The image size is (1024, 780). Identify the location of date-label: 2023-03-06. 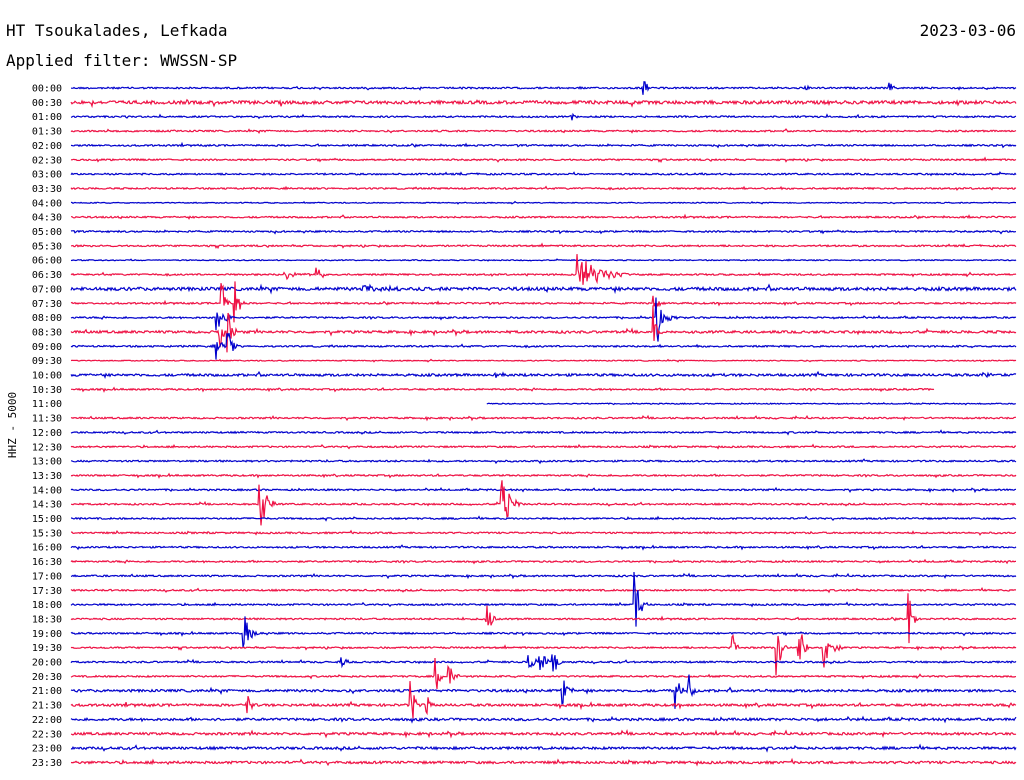
(968, 30).